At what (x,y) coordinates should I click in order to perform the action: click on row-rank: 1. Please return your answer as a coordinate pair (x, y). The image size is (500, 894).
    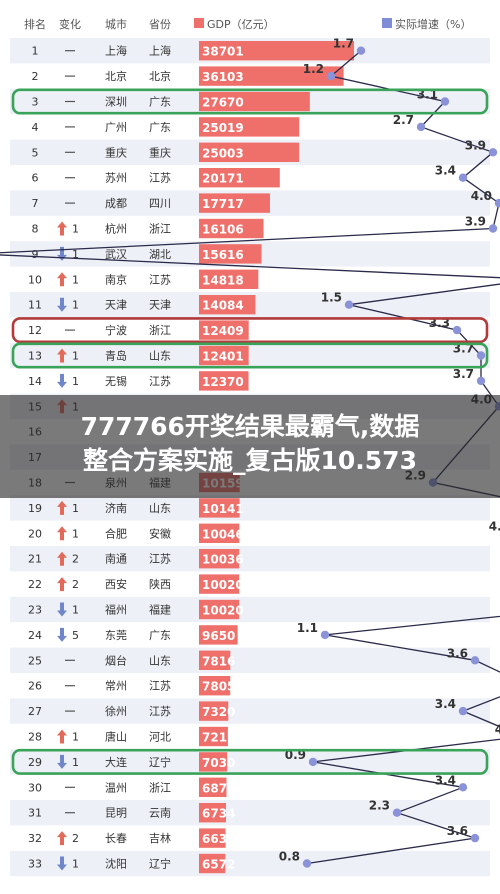
    Looking at the image, I should click on (35, 51).